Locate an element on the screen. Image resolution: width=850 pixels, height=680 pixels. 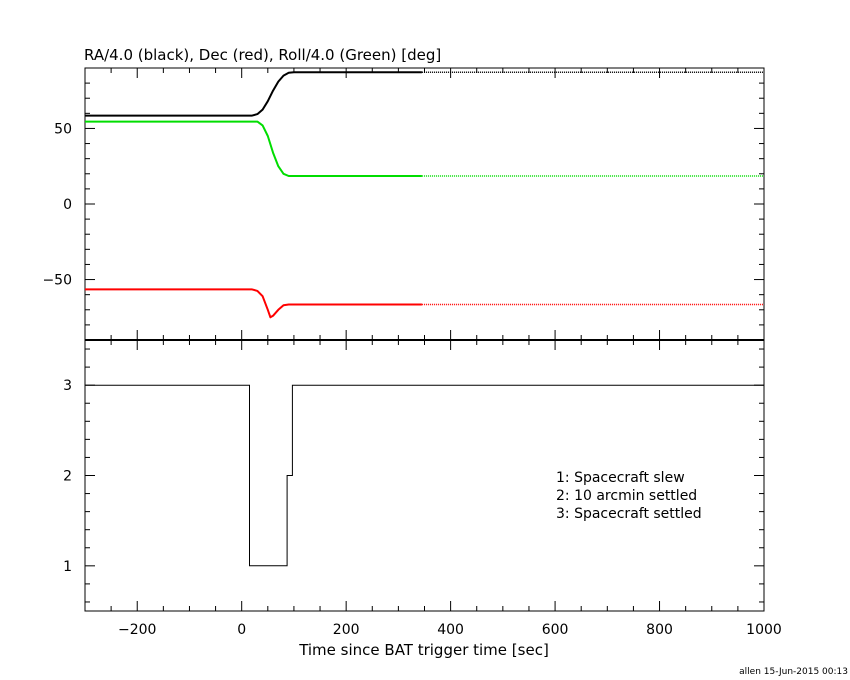
x-tick-label: 0 is located at coordinates (241, 630).